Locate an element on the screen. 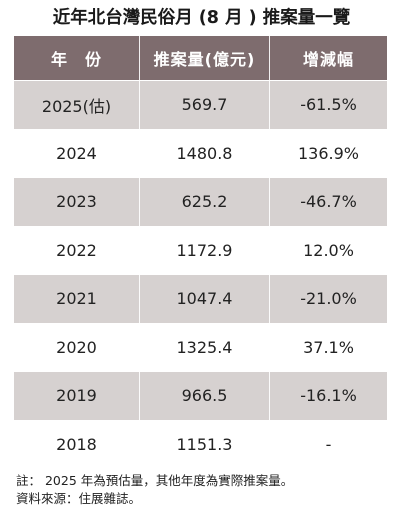 This screenshot has height=512, width=403. table-row: 2024 1480.8 136.9% is located at coordinates (200, 153).